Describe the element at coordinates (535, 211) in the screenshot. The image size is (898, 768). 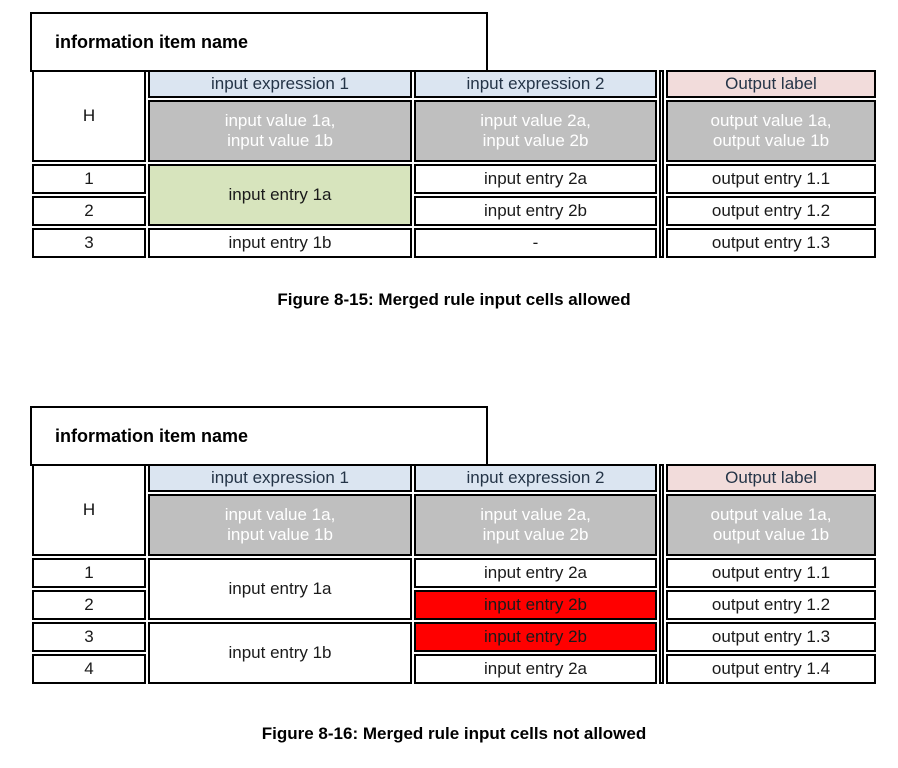
I see `rule-2-input-2-cell: input entry 2b` at that location.